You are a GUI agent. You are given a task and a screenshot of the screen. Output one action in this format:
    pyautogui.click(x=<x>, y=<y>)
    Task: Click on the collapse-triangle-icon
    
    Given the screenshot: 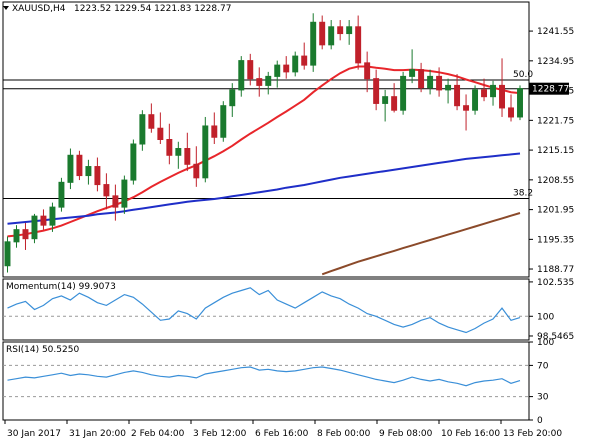 What is the action you would take?
    pyautogui.click(x=6, y=8)
    